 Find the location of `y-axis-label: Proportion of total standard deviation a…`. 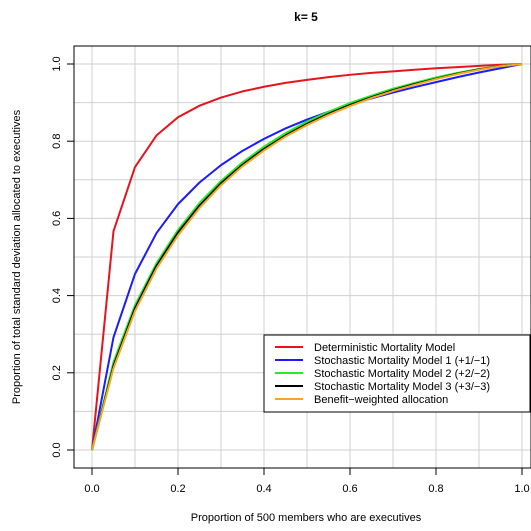

y-axis-label: Proportion of total standard deviation a… is located at coordinates (17, 256).